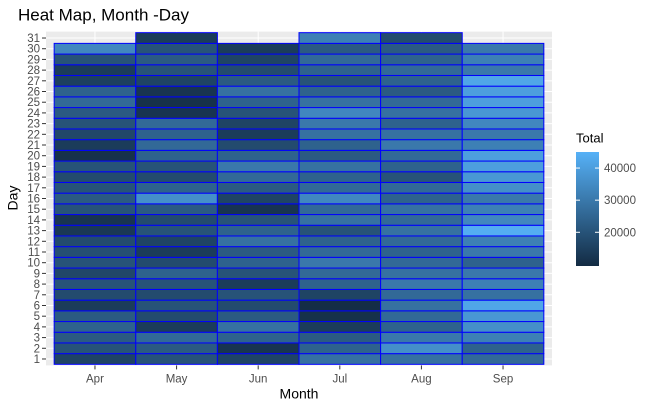 Image resolution: width=655 pixels, height=409 pixels. Describe the element at coordinates (33, 221) in the screenshot. I see `y-tick-label: 14` at that location.